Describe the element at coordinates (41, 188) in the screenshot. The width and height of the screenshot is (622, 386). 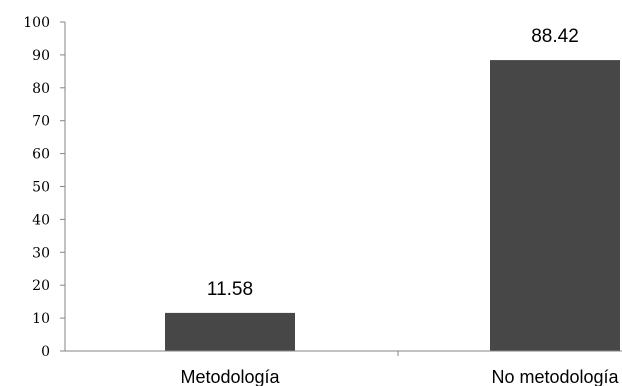
I see `y-tick-label: 50` at that location.